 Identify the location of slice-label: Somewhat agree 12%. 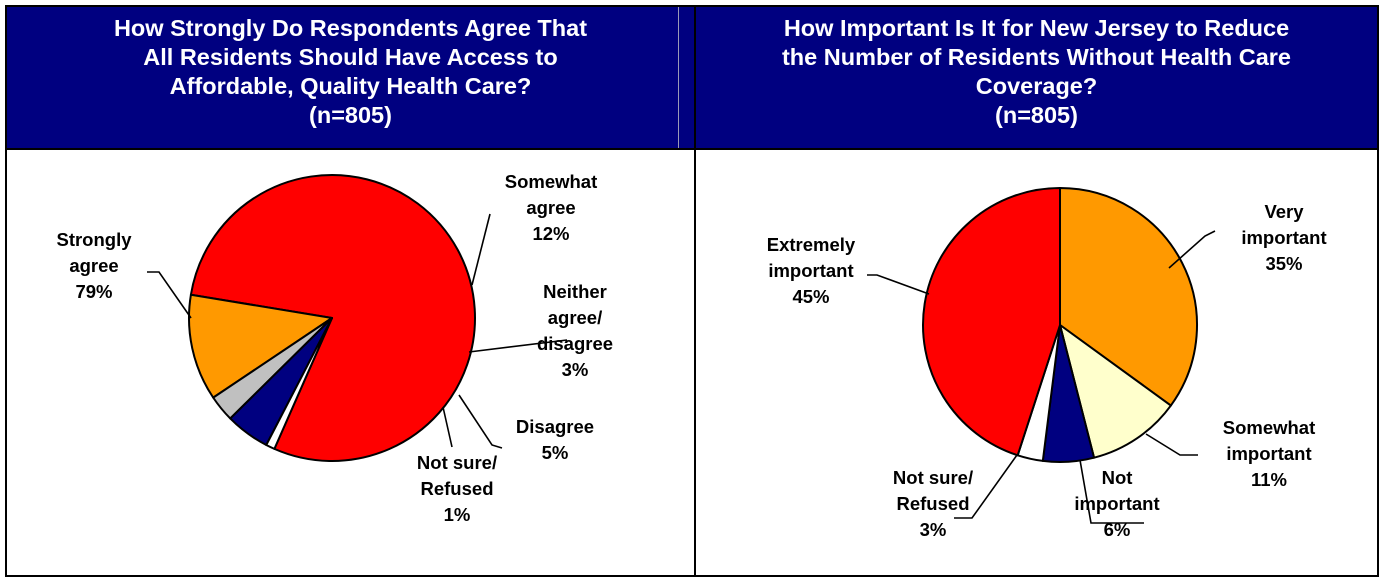
(551, 207).